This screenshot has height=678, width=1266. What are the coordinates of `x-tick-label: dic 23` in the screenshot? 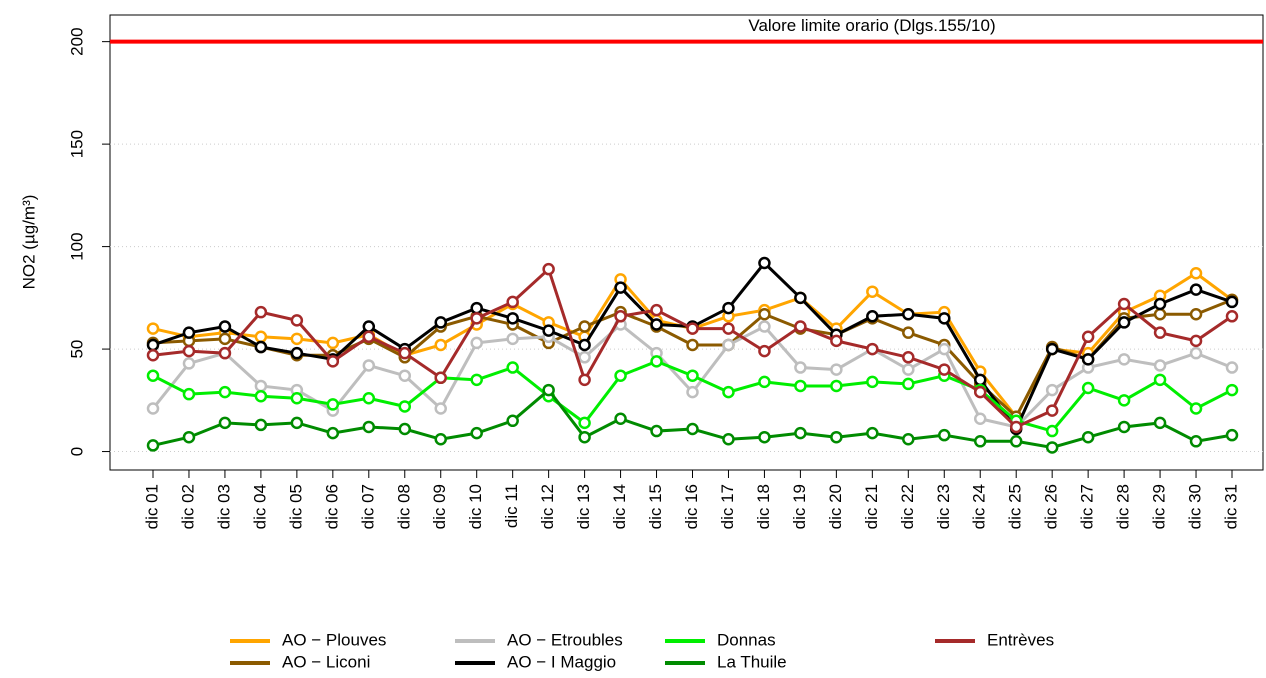 It's located at (943, 506).